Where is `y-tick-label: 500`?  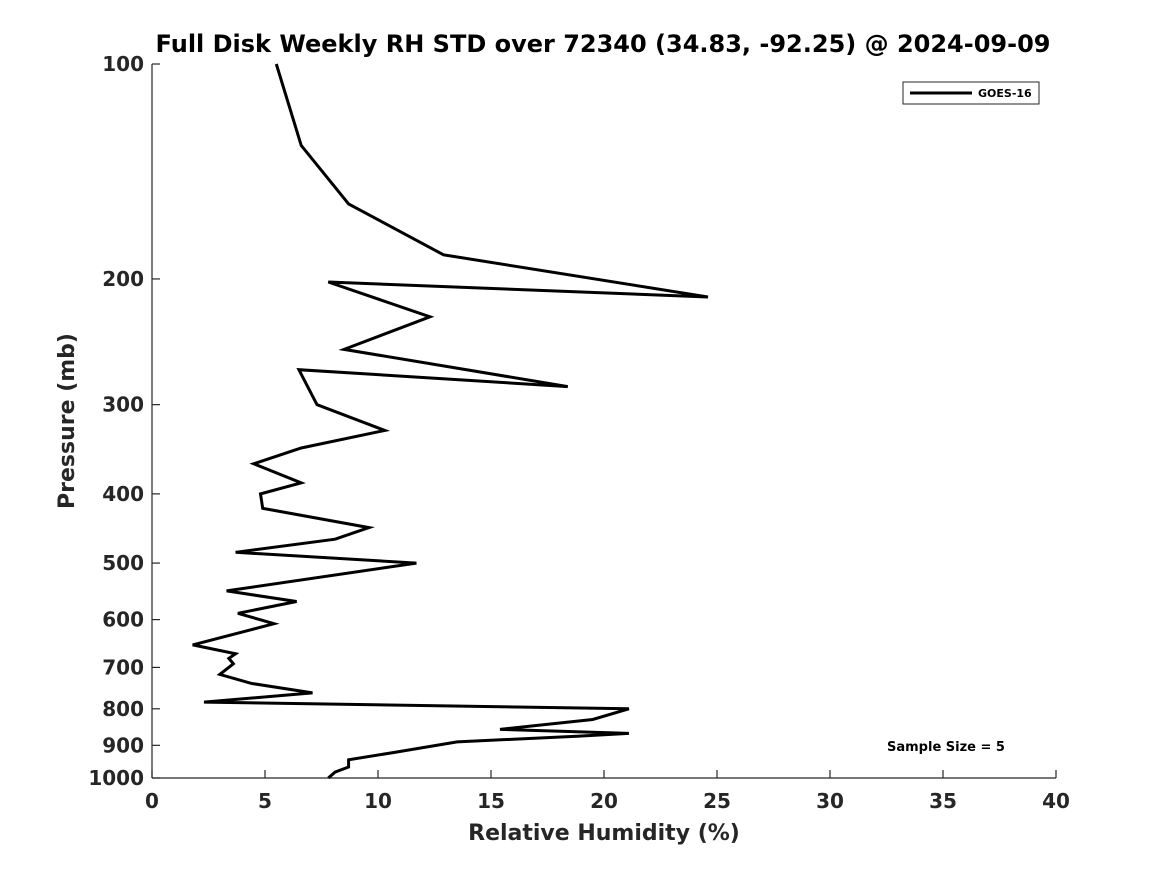
y-tick-label: 500 is located at coordinates (123, 563).